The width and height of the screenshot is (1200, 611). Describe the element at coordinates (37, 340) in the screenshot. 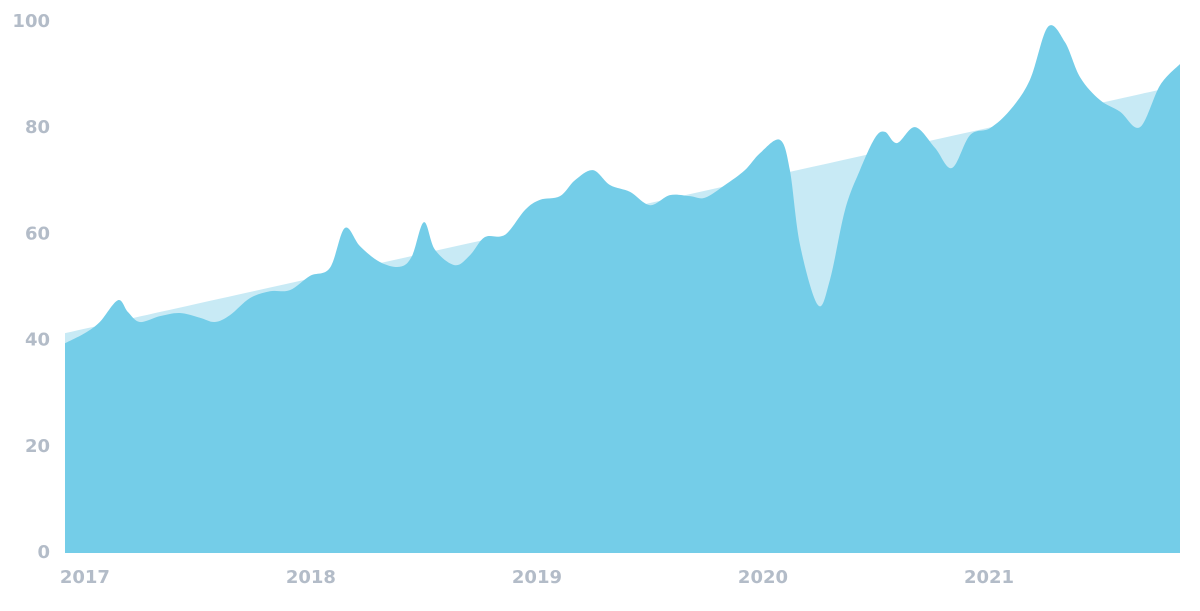

I see `y-tick-label: 40` at that location.